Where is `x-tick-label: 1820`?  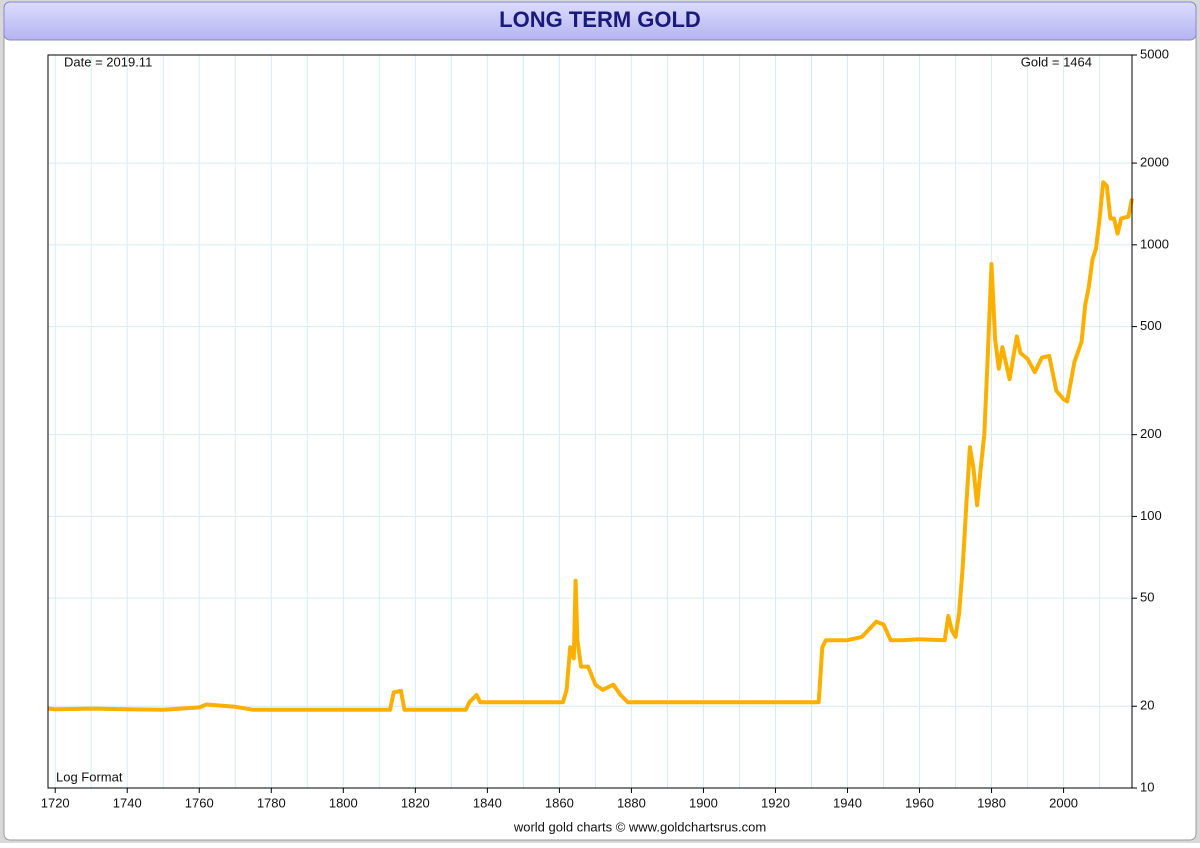
x-tick-label: 1820 is located at coordinates (415, 802).